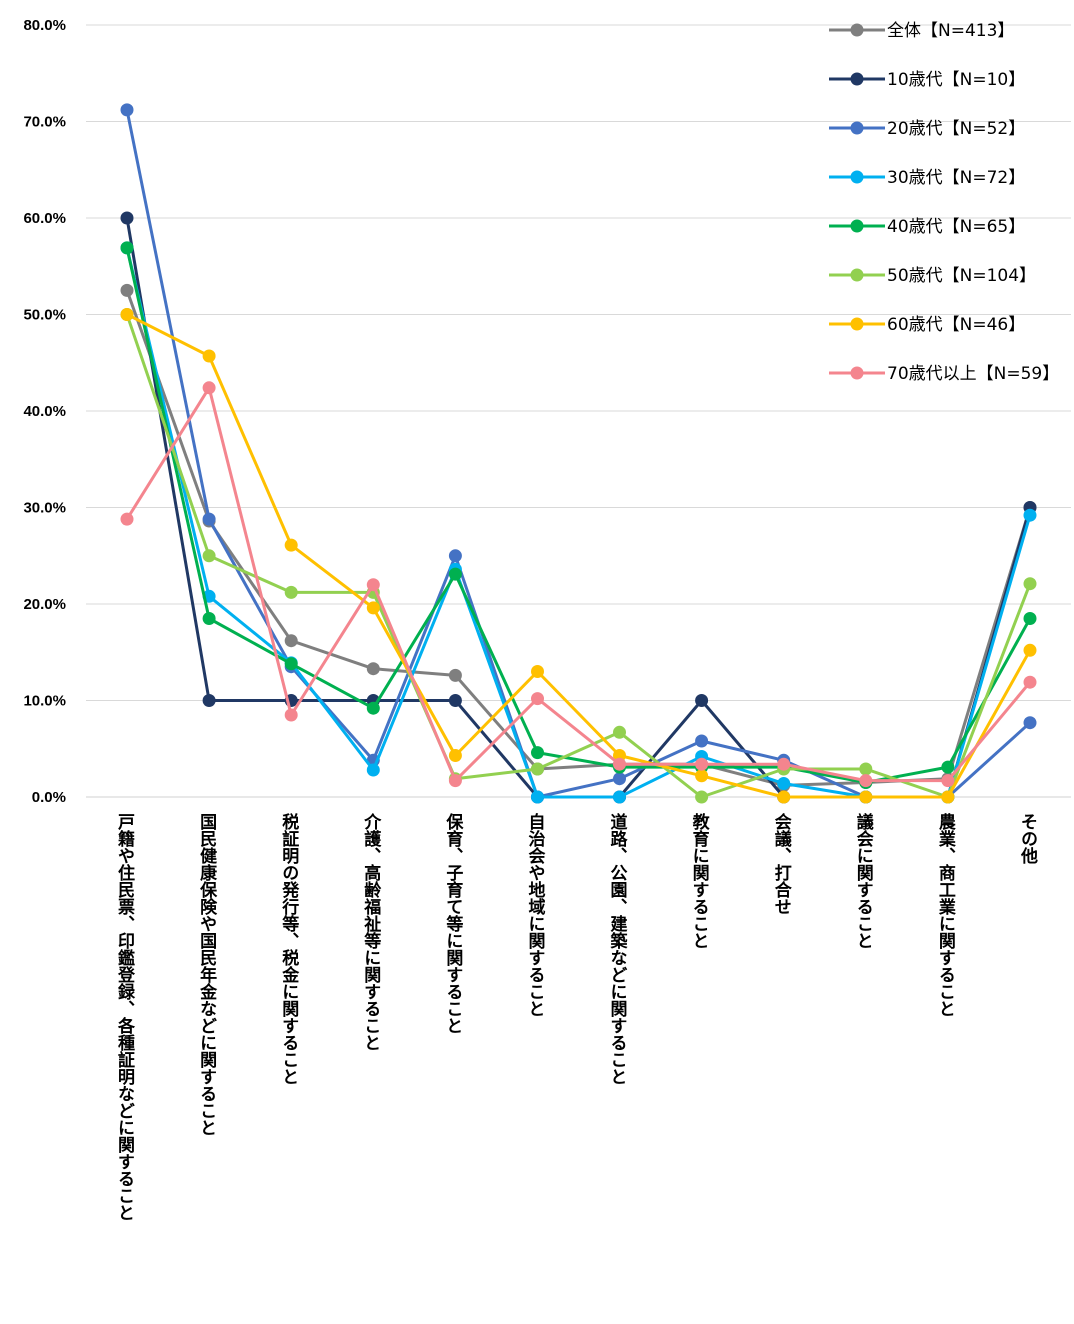 The image size is (1074, 1324). I want to click on y-tick-label: 30.0%, so click(44, 508).